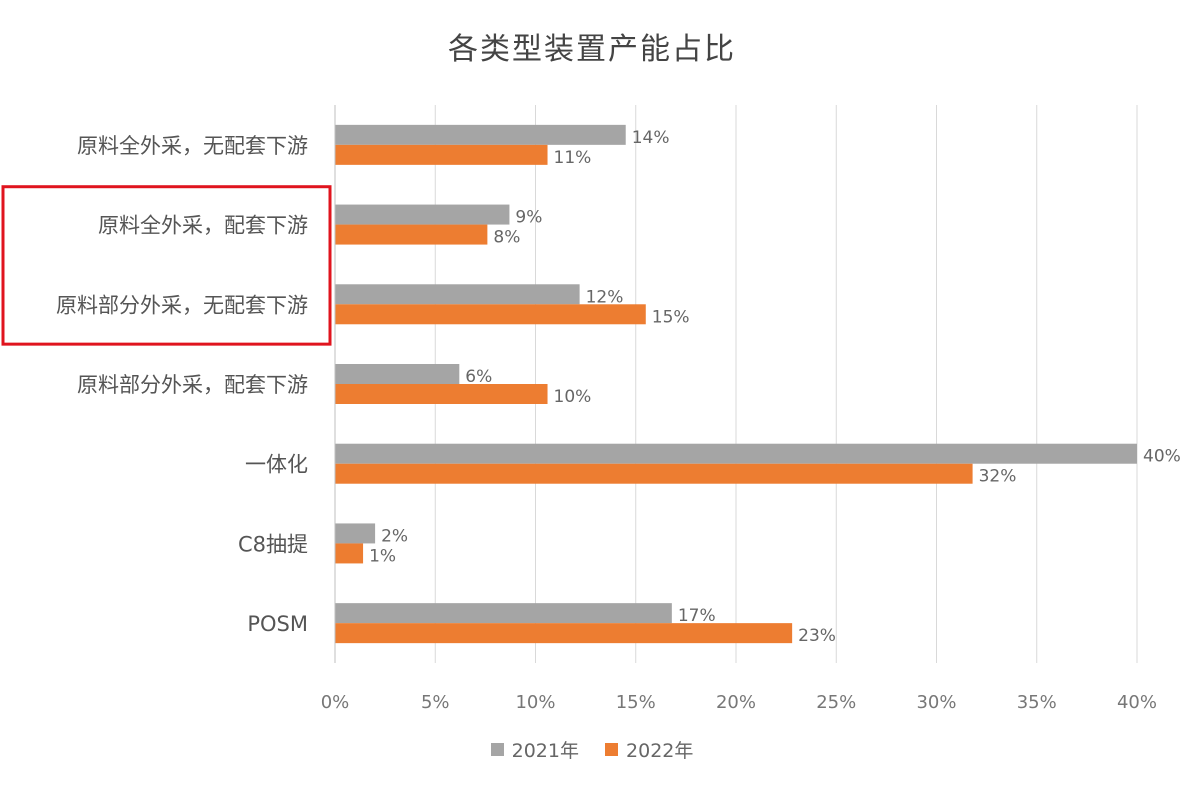  I want to click on legend-label-2022: 2022年, so click(660, 751).